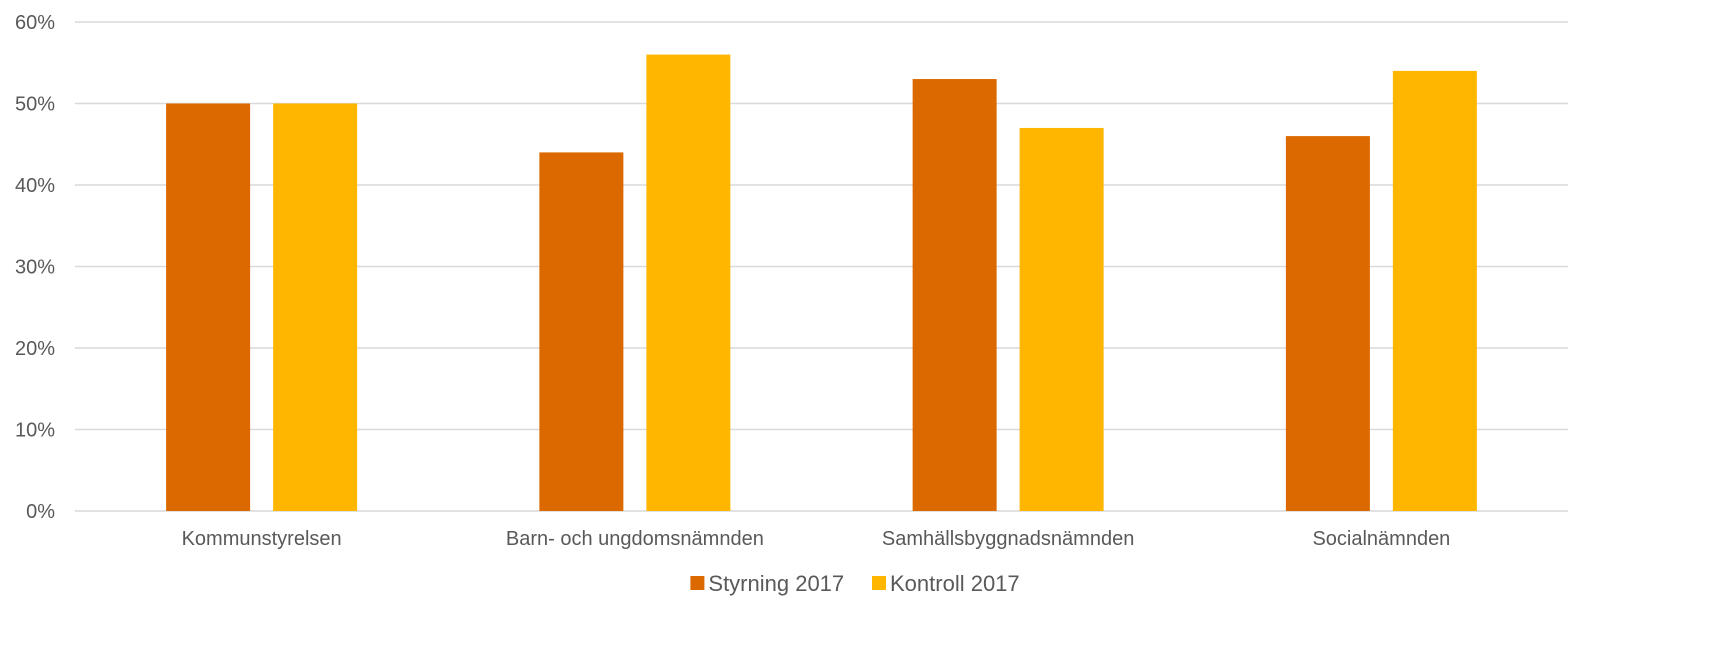 This screenshot has width=1726, height=654. What do you see at coordinates (955, 583) in the screenshot?
I see `legend-label: Kontroll 2017` at bounding box center [955, 583].